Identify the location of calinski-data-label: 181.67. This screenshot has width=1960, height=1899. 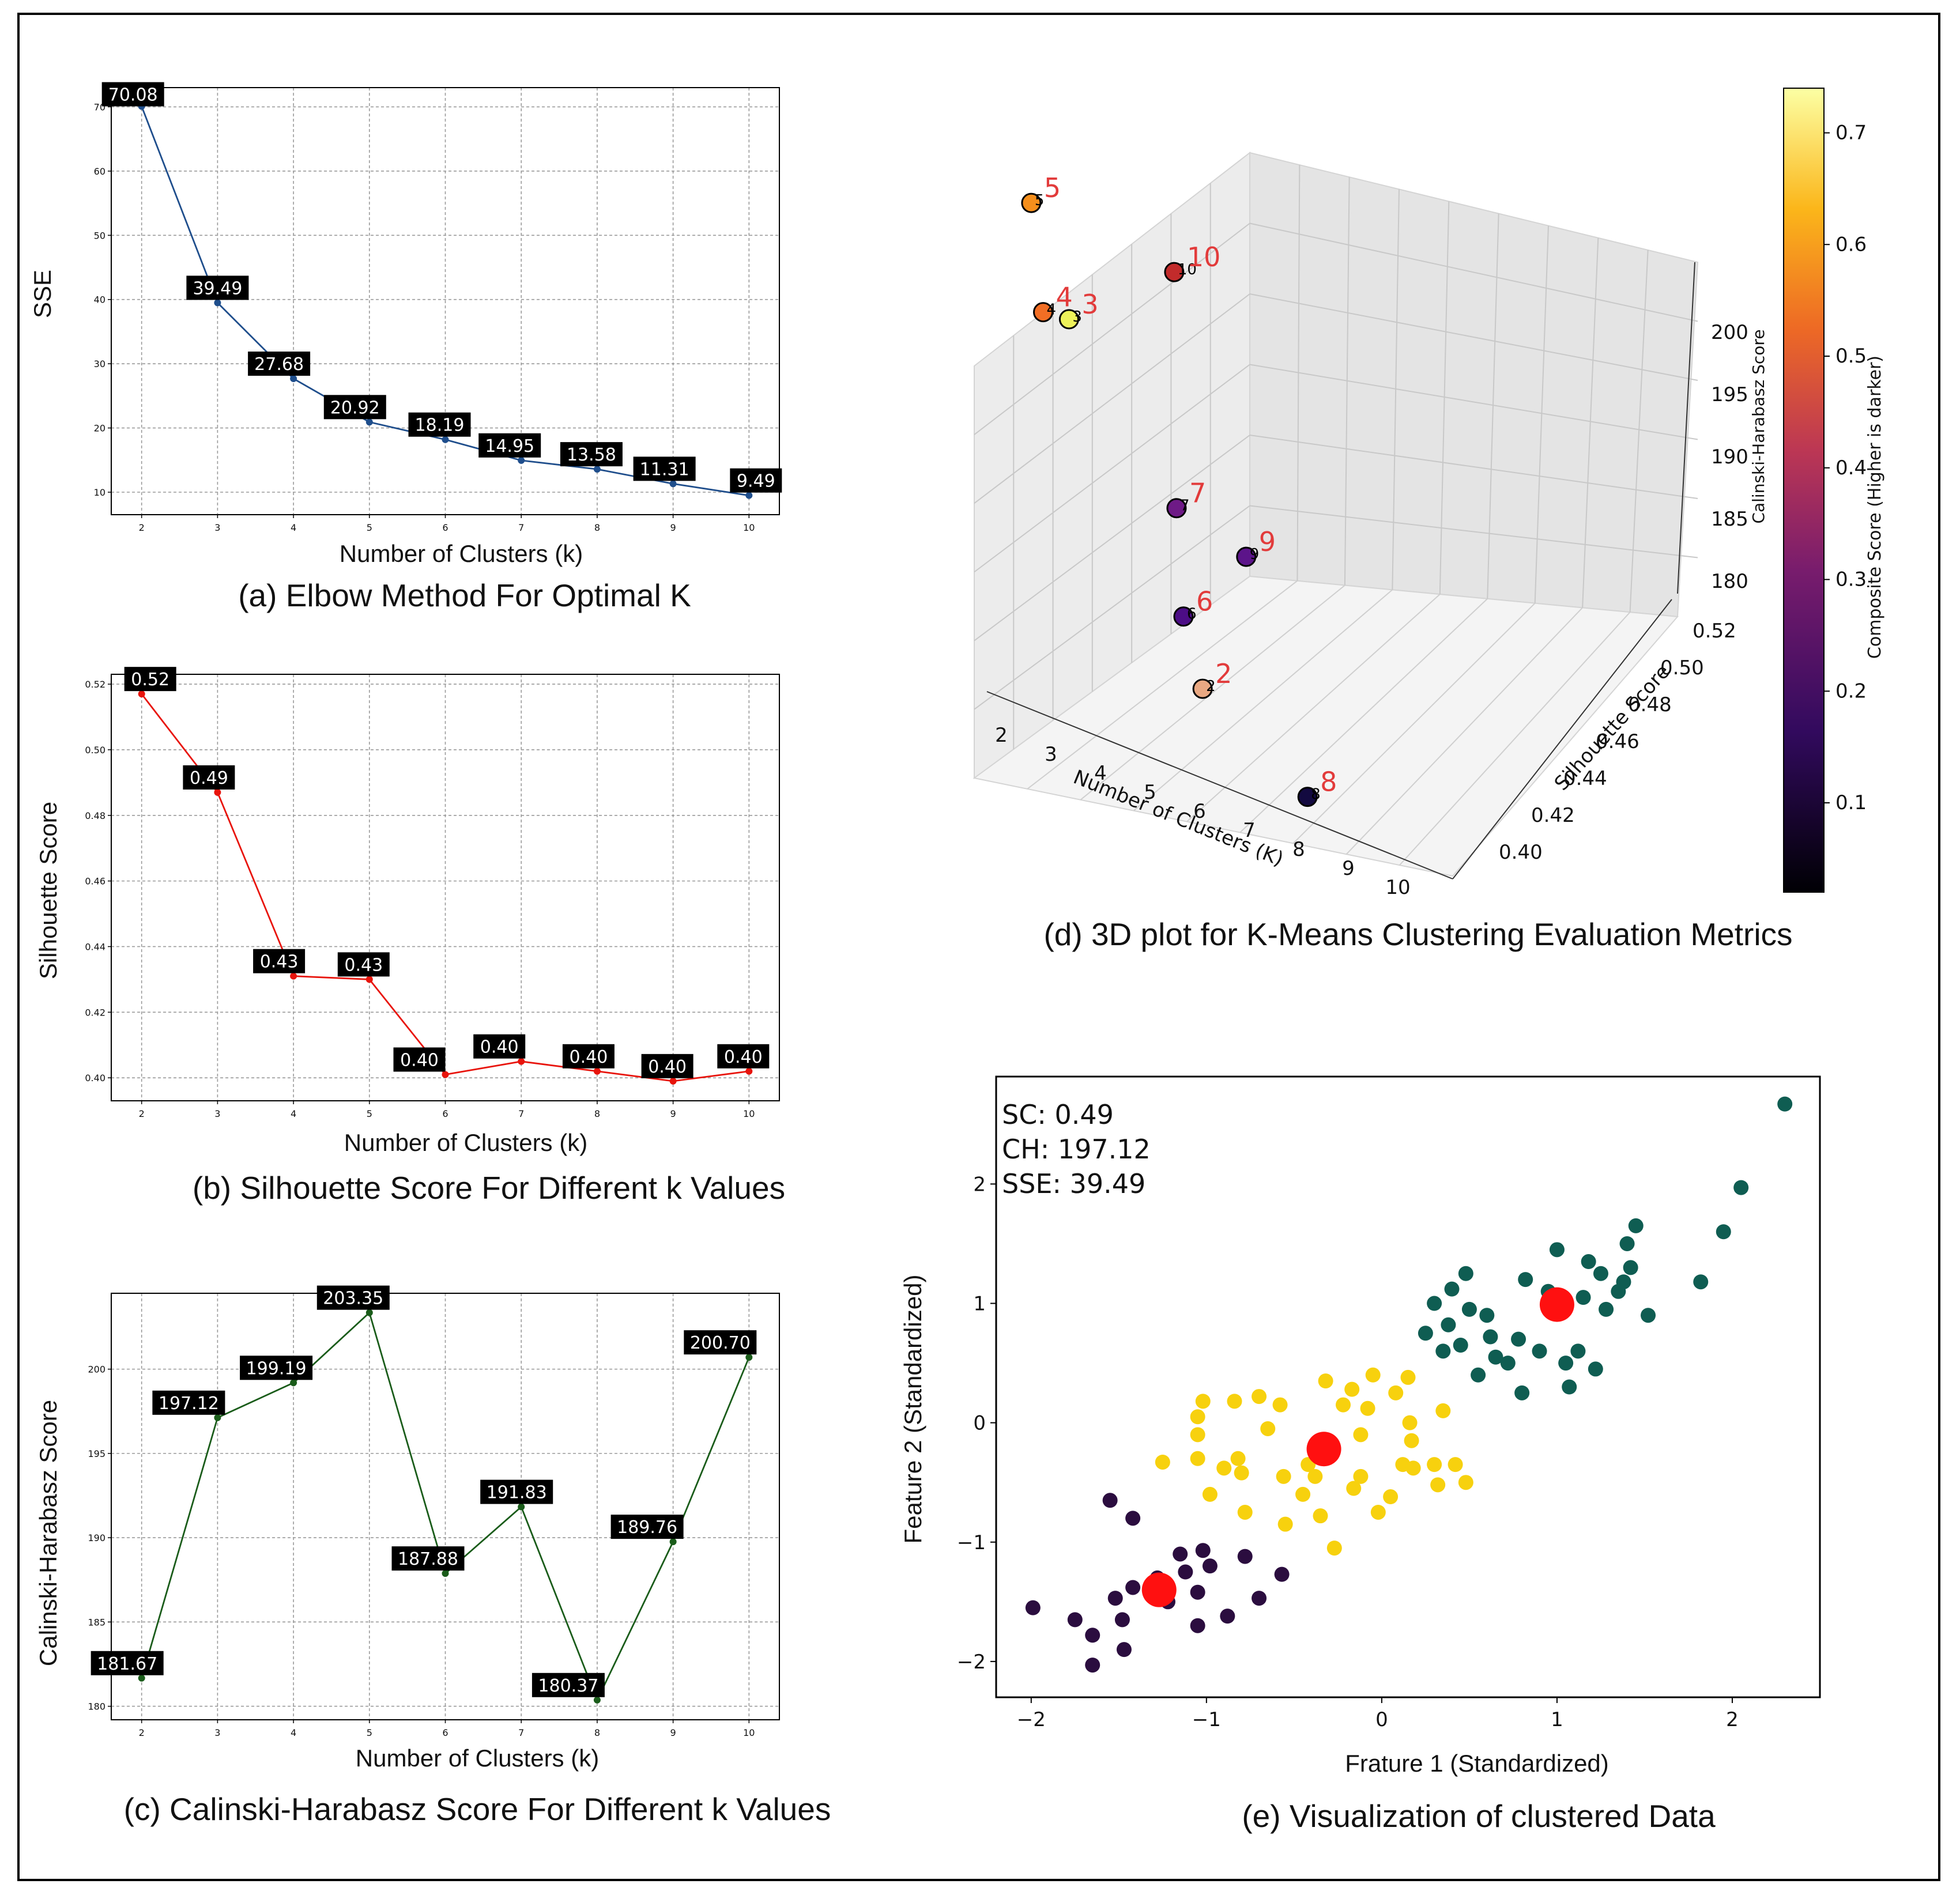
(127, 1664).